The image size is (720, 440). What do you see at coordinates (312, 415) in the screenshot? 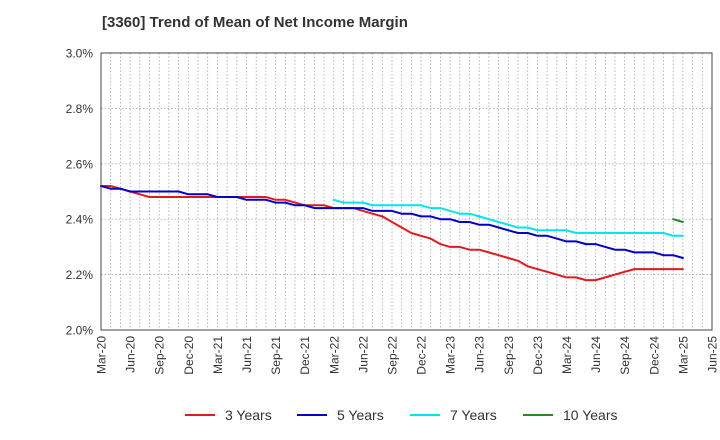
I see `legend-swatch-5-years` at bounding box center [312, 415].